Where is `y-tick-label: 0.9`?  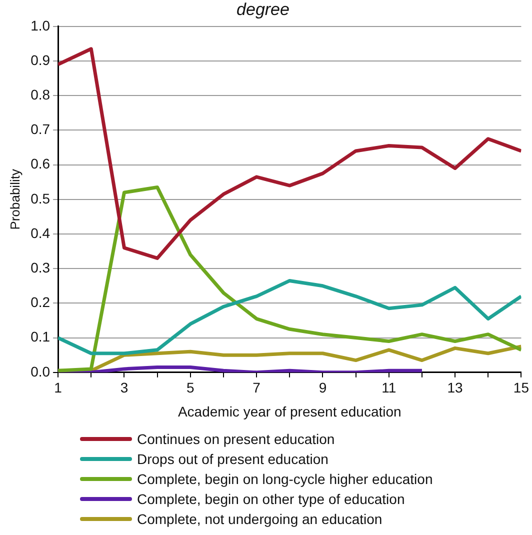
y-tick-label: 0.9 is located at coordinates (40, 60).